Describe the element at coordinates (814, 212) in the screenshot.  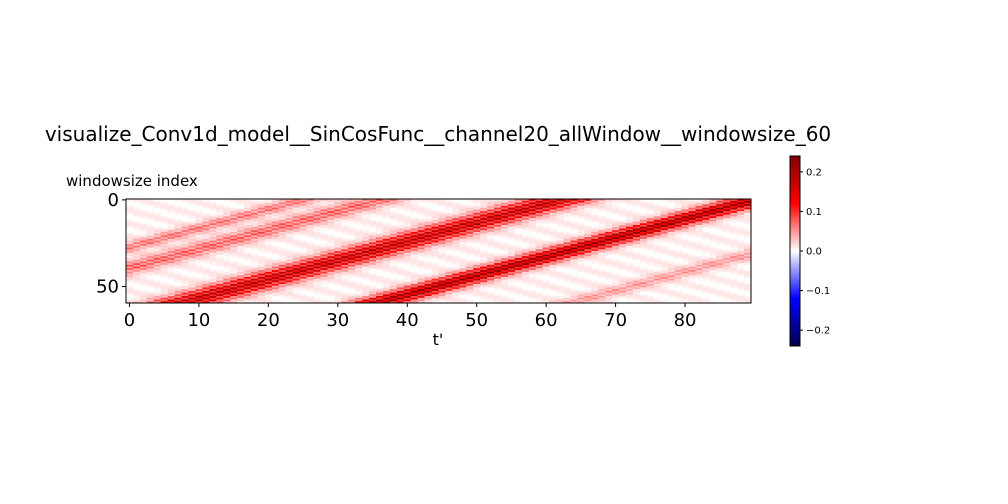
I see `colorbar-tick-label: 0.1` at that location.